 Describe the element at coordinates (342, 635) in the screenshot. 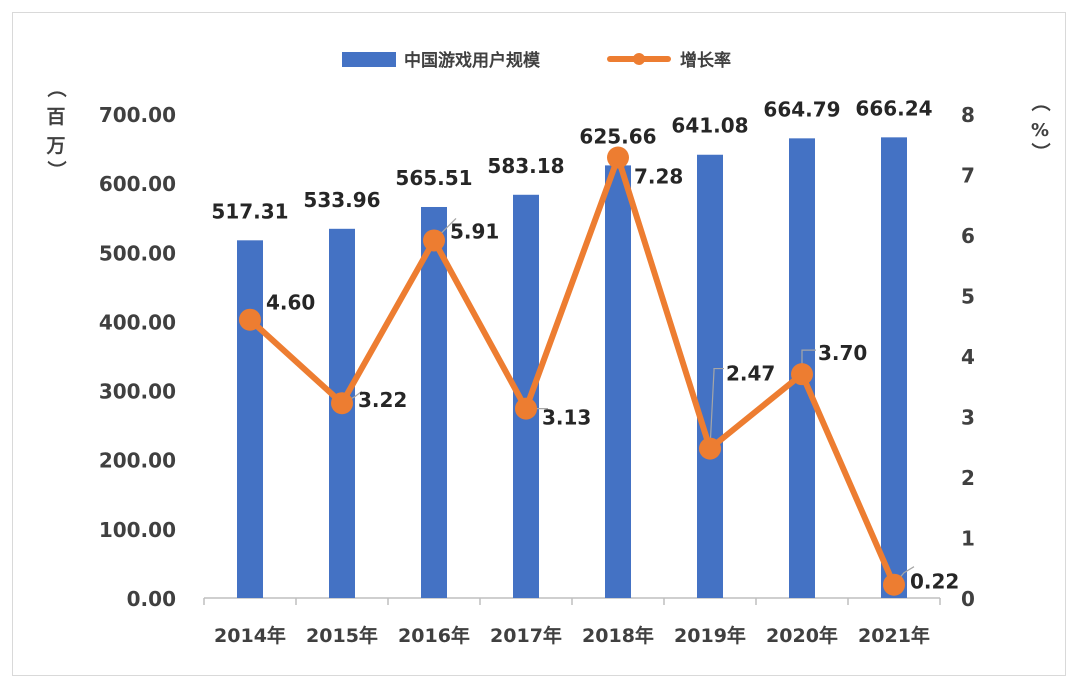

I see `x-tick-label: 2015年` at that location.